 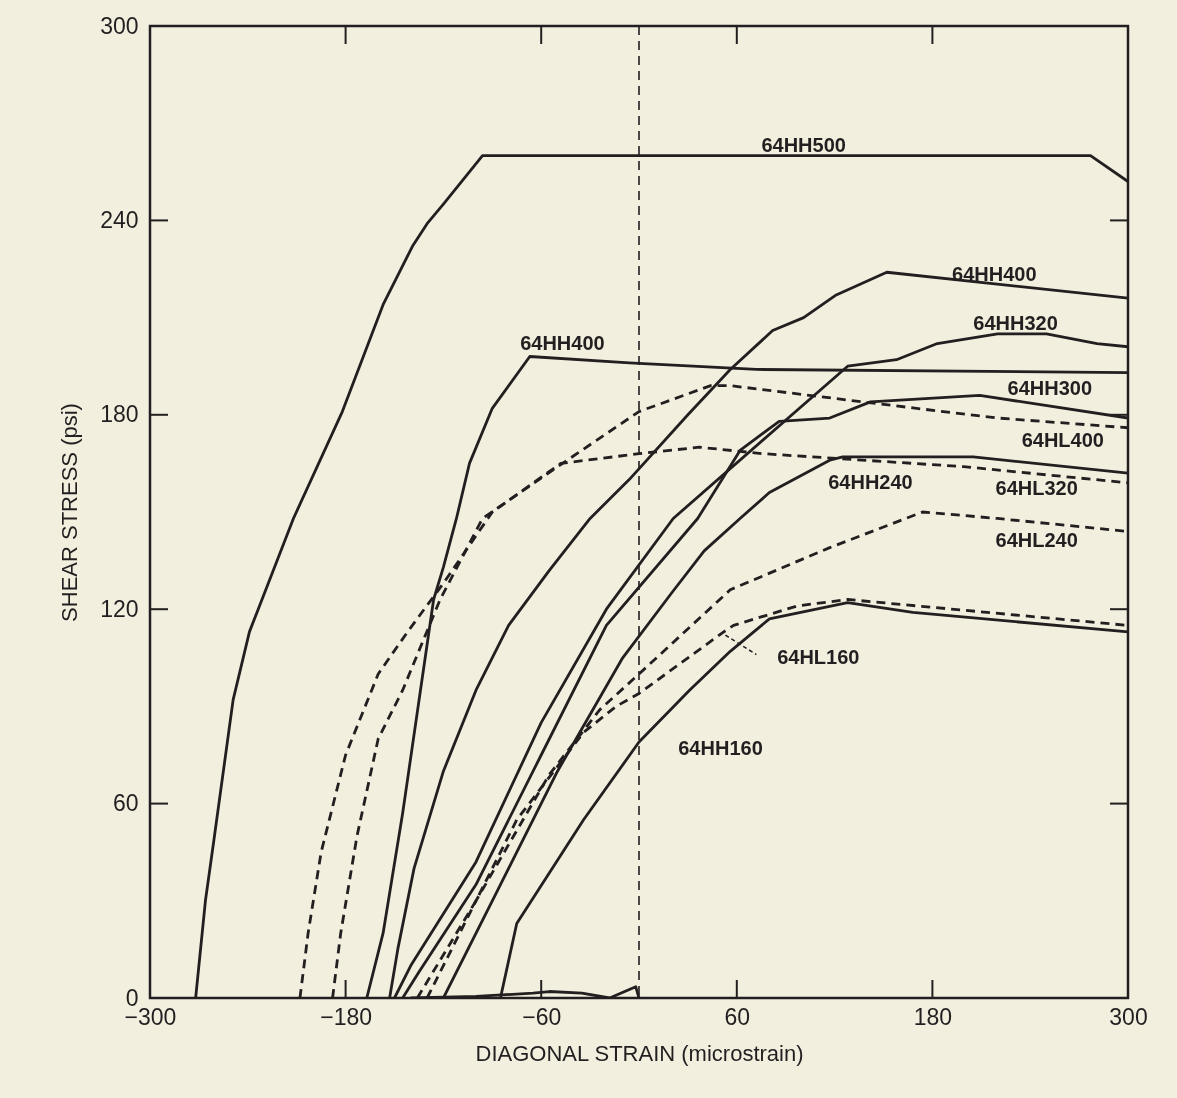 What do you see at coordinates (1015, 323) in the screenshot?
I see `series-label: 64HH320` at bounding box center [1015, 323].